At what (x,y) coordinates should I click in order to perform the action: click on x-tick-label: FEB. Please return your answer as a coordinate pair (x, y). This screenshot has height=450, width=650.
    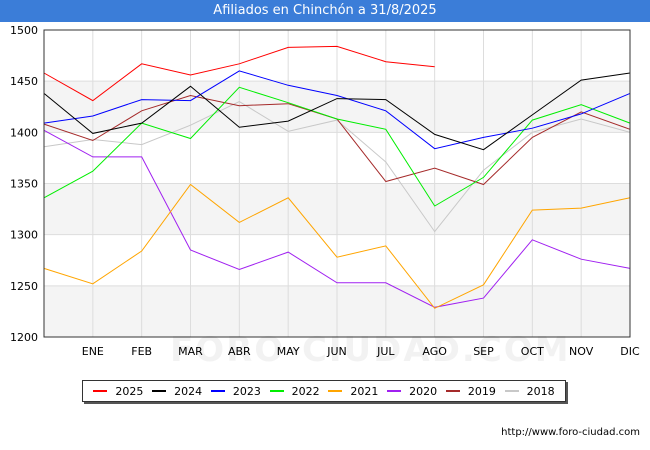
    Looking at the image, I should click on (141, 351).